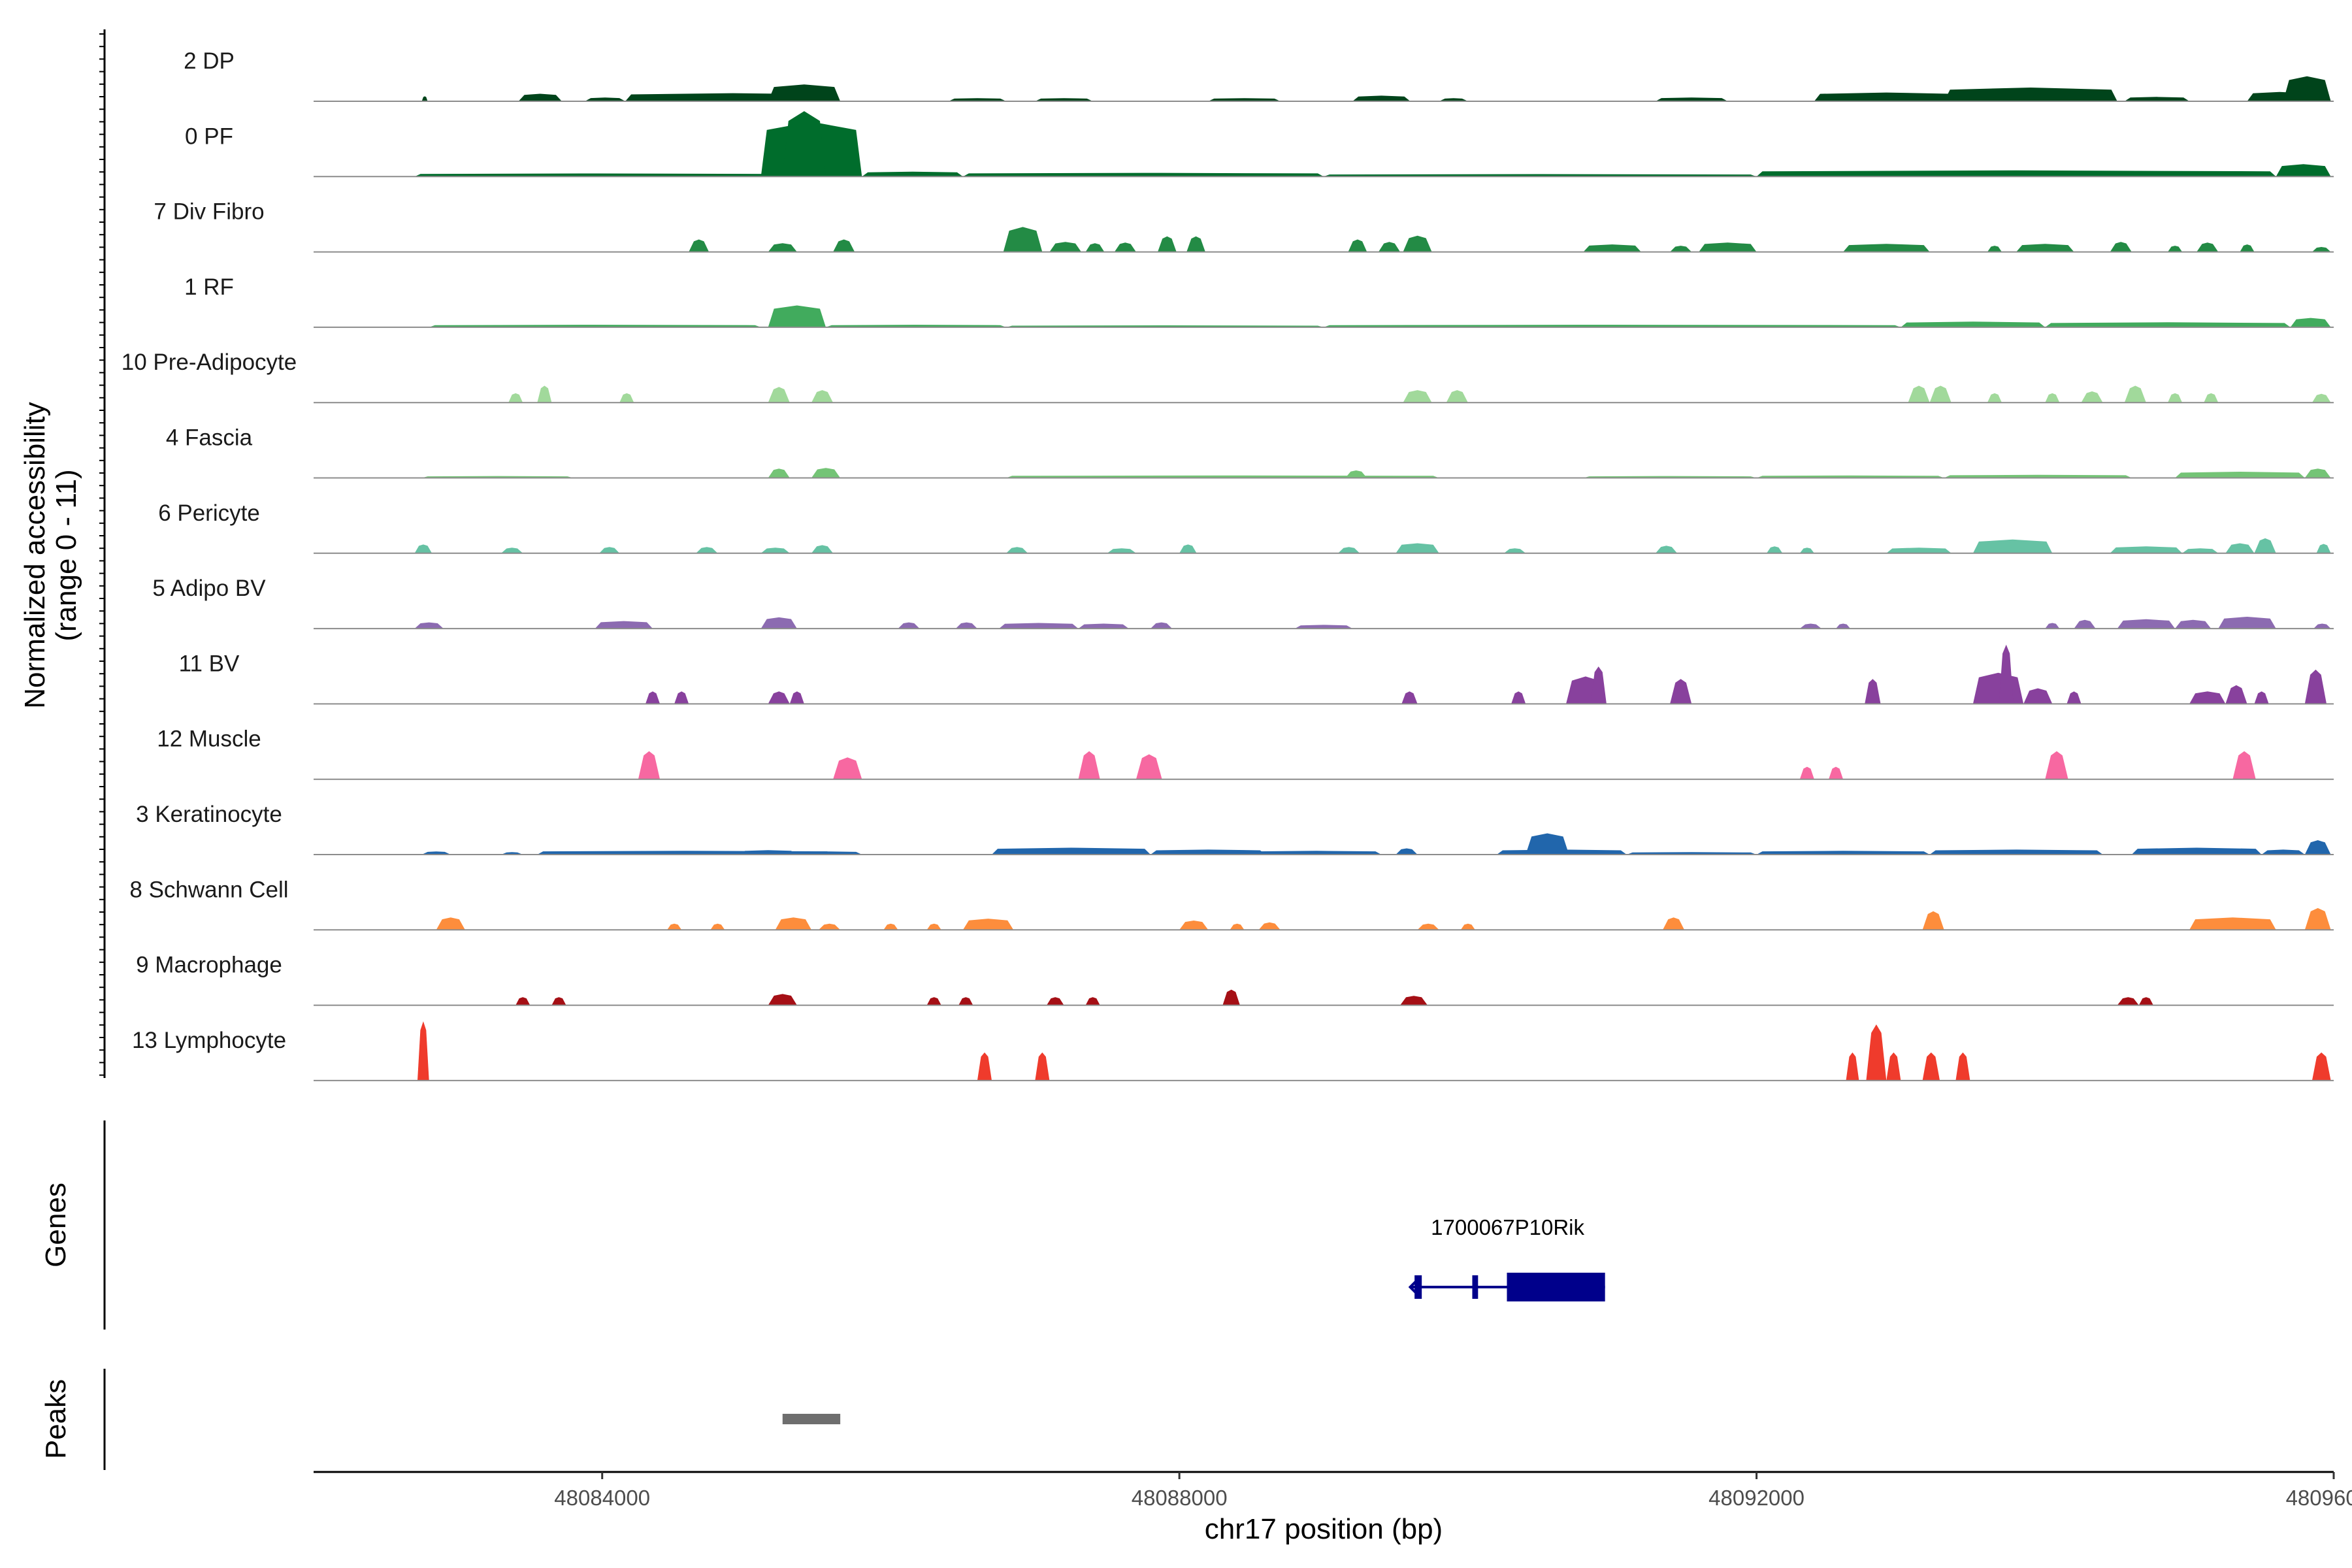 This screenshot has width=2352, height=1568. What do you see at coordinates (1250, 452) in the screenshot?
I see `track-6: 4 Fascia` at bounding box center [1250, 452].